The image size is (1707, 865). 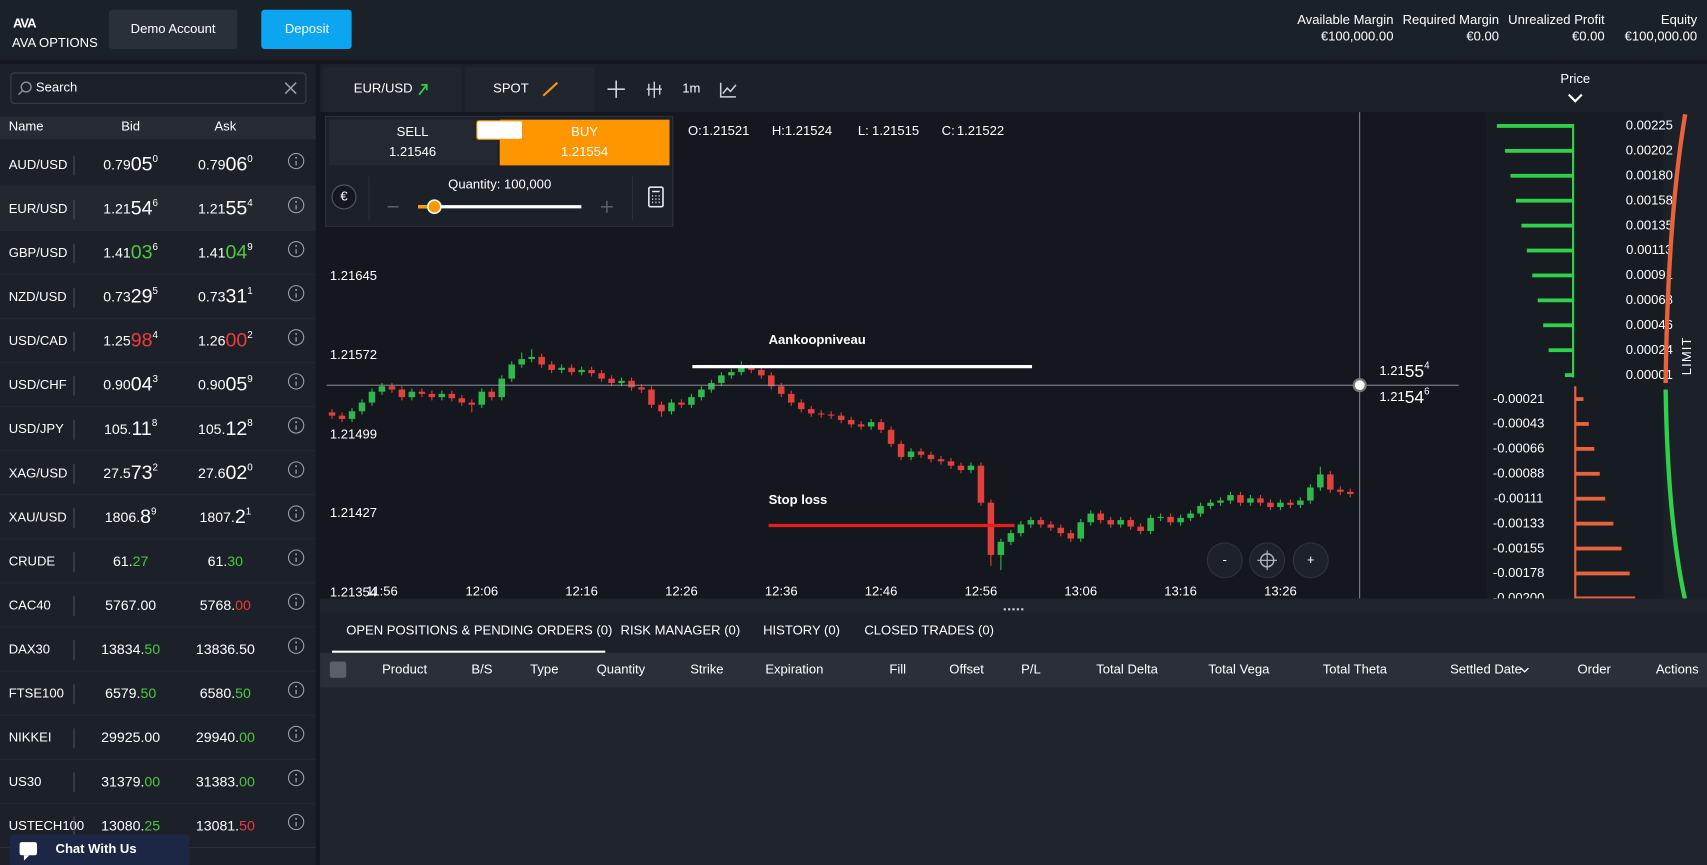 I want to click on watchlist-row: NIKKEI 29925.00 29940.00, so click(x=158, y=738).